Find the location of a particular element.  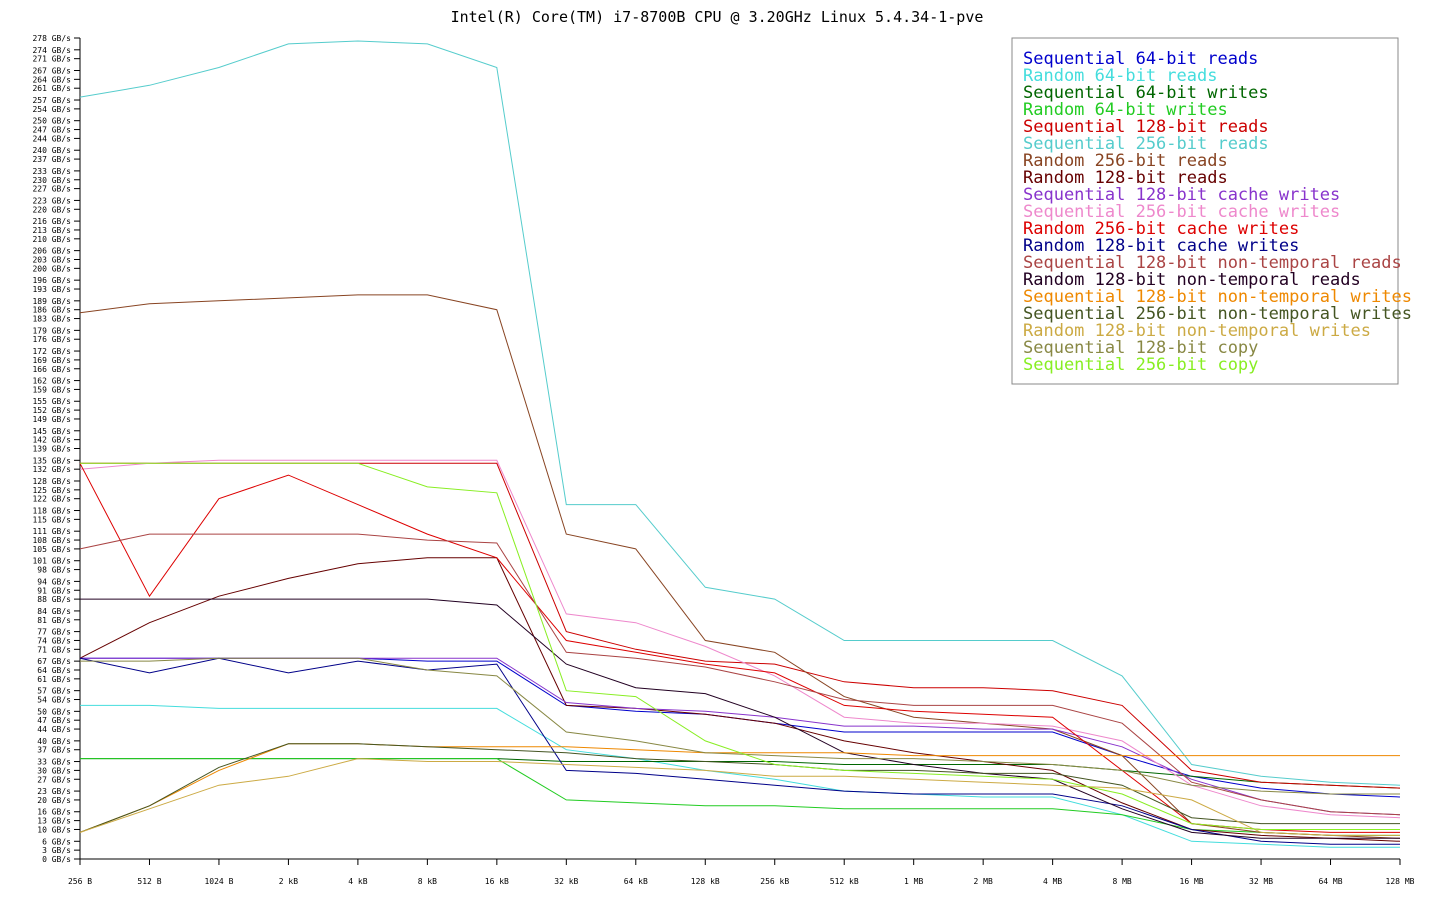

legend-entry: Sequential 64-bit reads is located at coordinates (1140, 59).